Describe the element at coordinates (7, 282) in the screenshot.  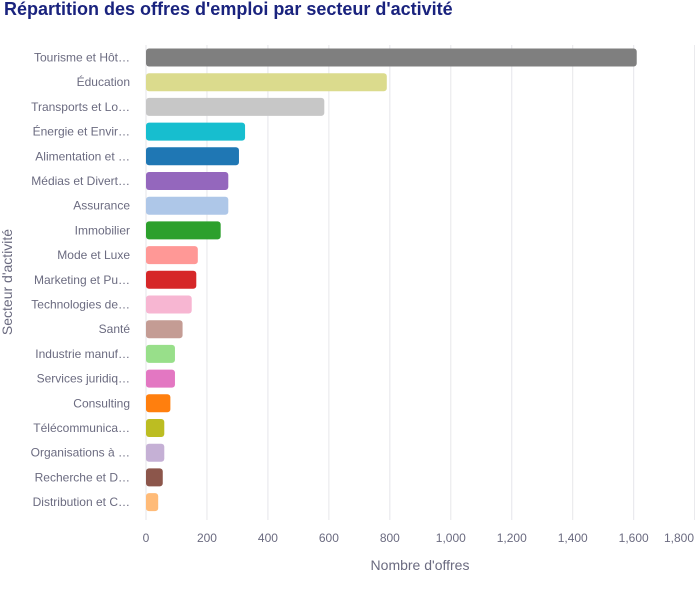
I see `y-axis-title: Secteur d'activité` at that location.